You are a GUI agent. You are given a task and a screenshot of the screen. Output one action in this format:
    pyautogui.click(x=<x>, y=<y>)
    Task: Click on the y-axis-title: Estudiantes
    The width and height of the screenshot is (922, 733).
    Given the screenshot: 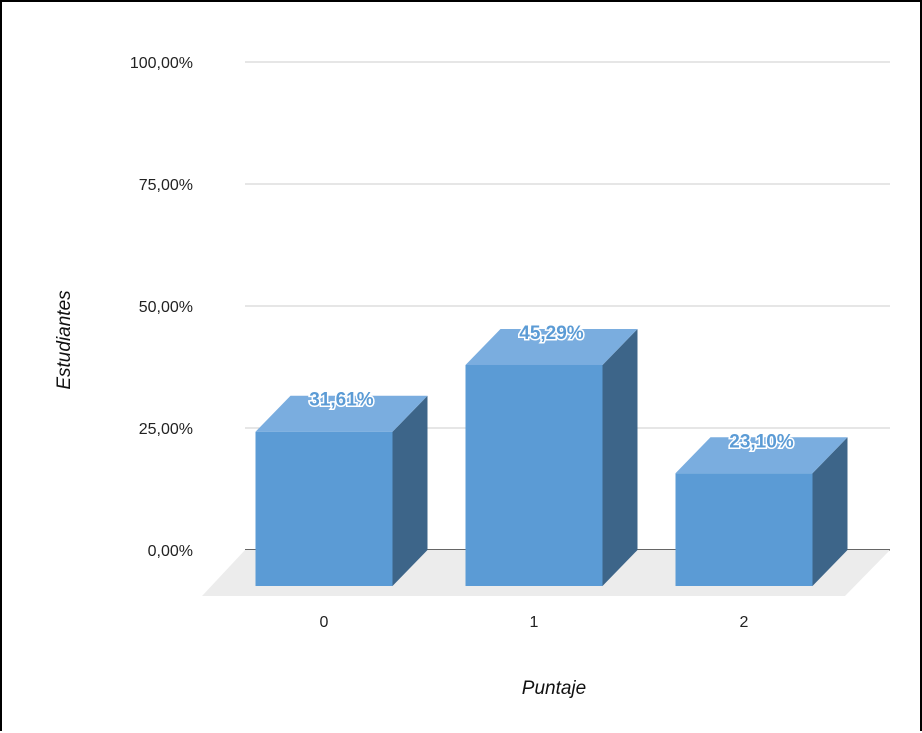 What is the action you would take?
    pyautogui.click(x=64, y=340)
    